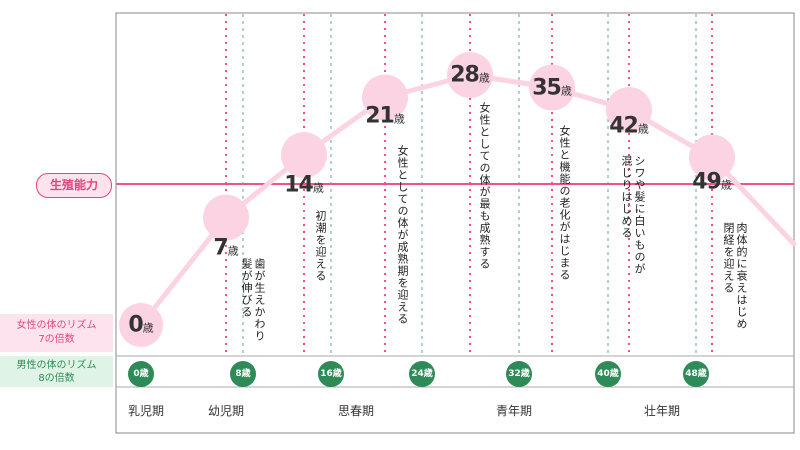  I want to click on stage-label: 乳児期, so click(146, 411).